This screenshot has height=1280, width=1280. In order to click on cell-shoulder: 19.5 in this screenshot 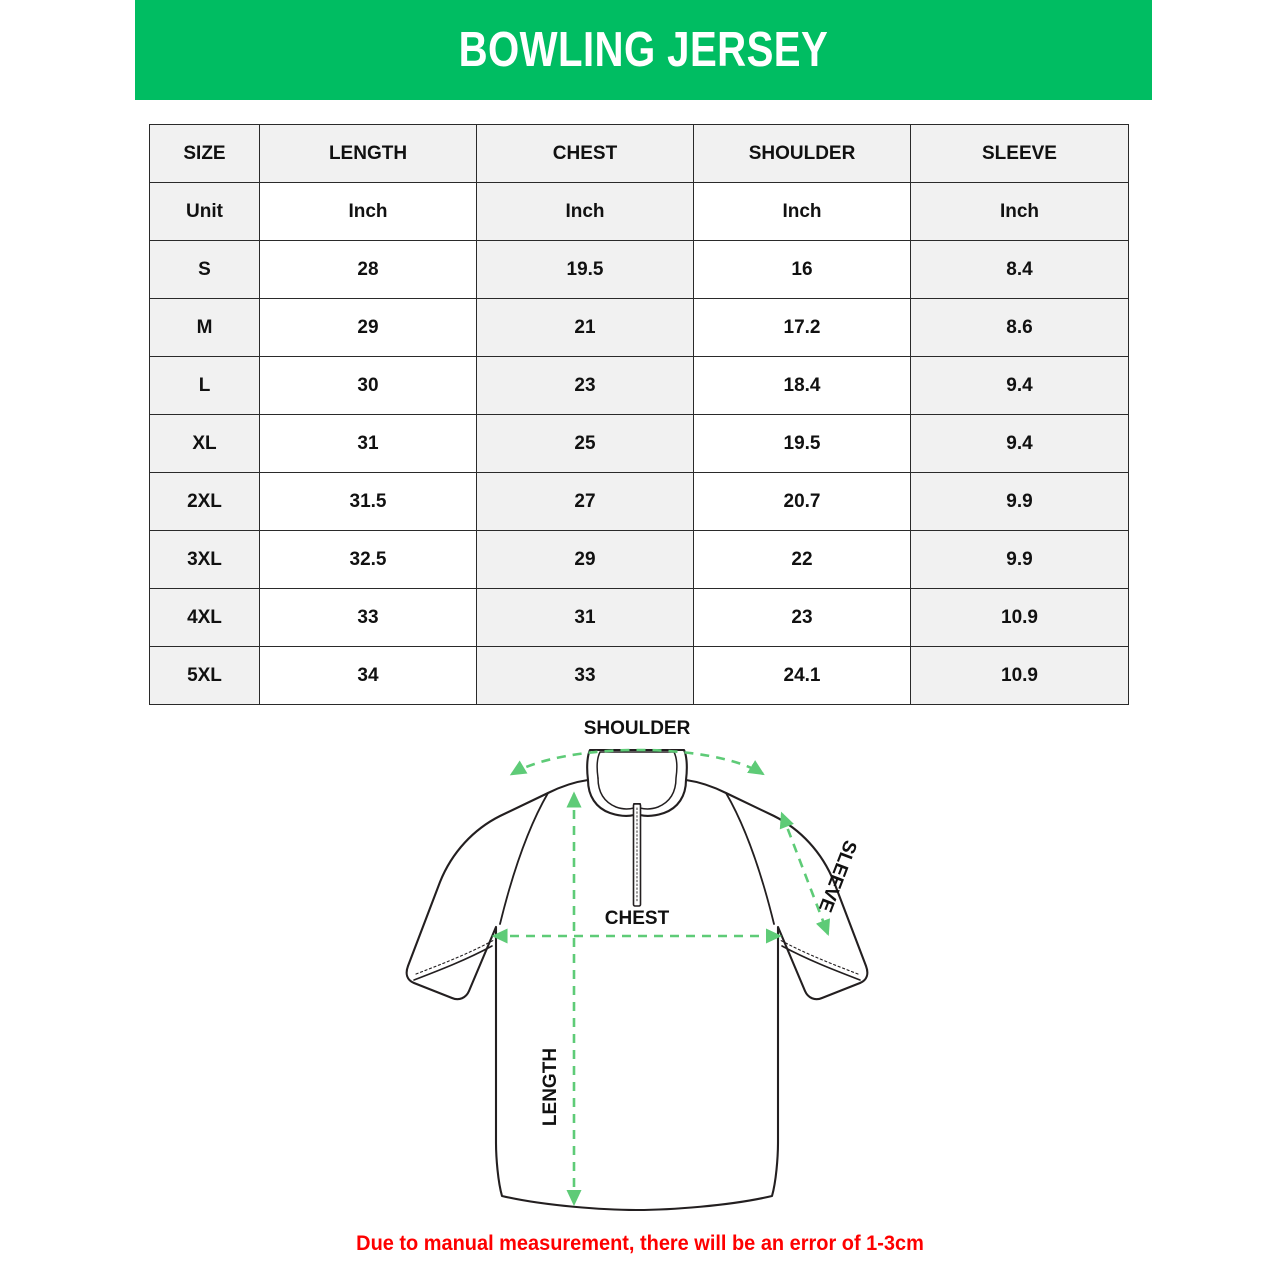, I will do `click(802, 443)`.